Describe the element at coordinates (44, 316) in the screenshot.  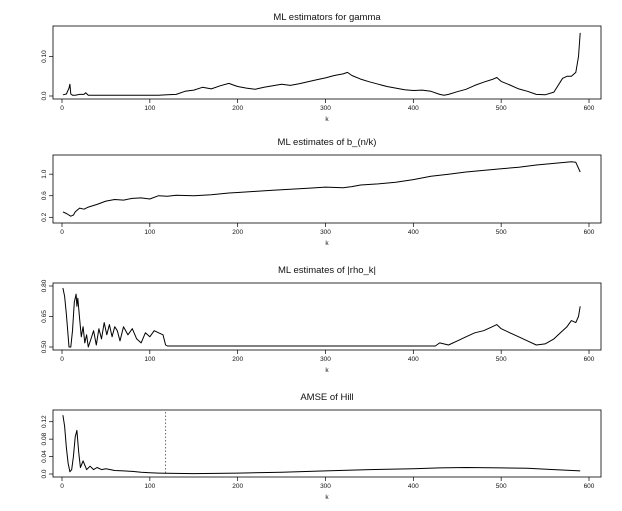
I see `y-tick-label: 0.65` at that location.